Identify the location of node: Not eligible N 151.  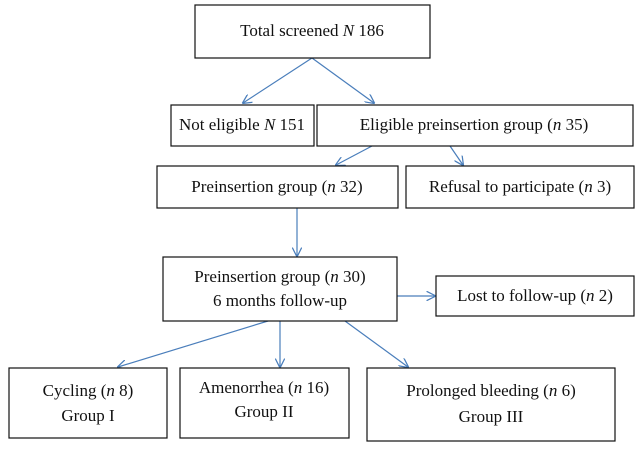
(242, 125).